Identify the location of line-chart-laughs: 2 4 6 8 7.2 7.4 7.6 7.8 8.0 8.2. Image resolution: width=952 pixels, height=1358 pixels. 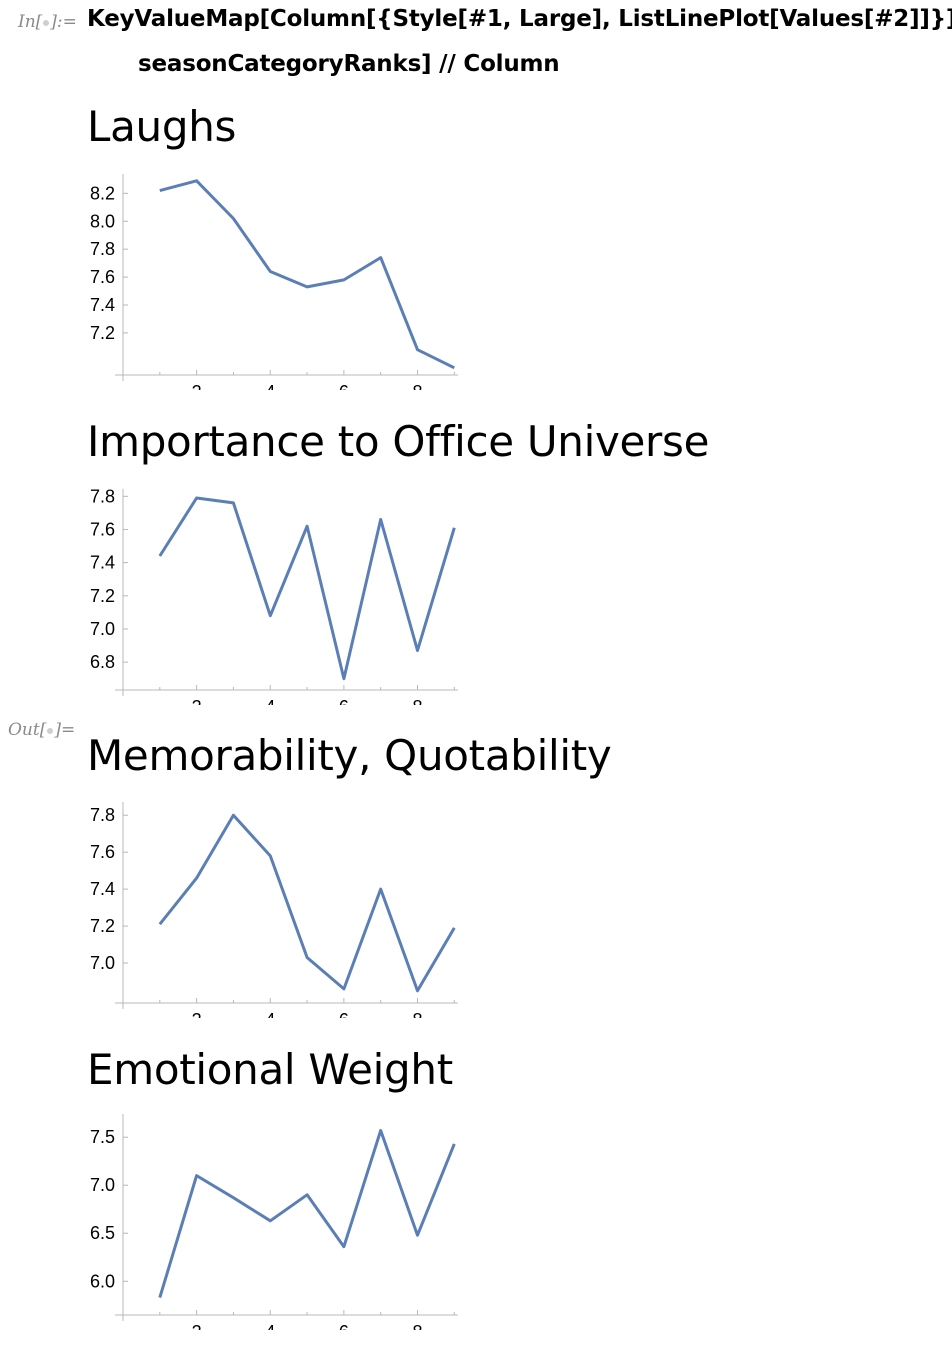
(275, 286).